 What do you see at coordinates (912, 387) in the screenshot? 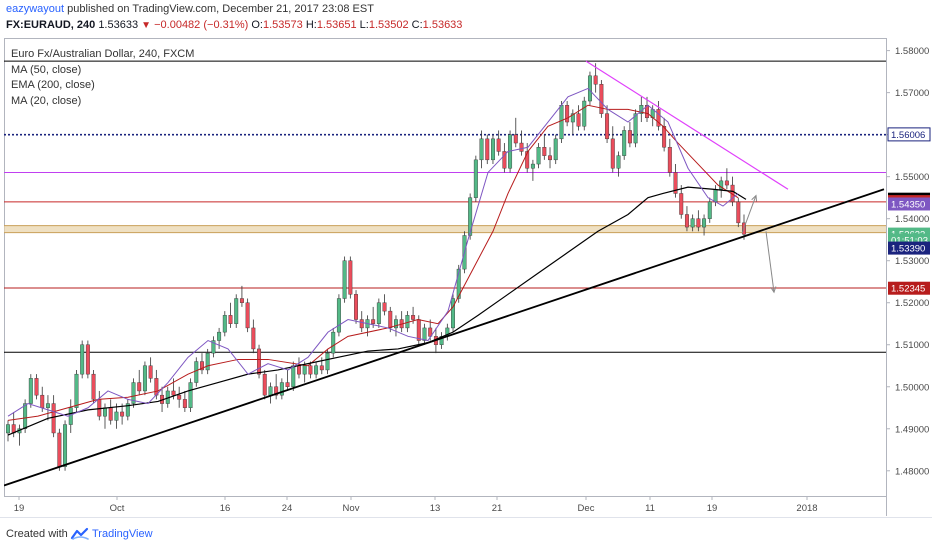
I see `y-tick-label: 1.50000` at bounding box center [912, 387].